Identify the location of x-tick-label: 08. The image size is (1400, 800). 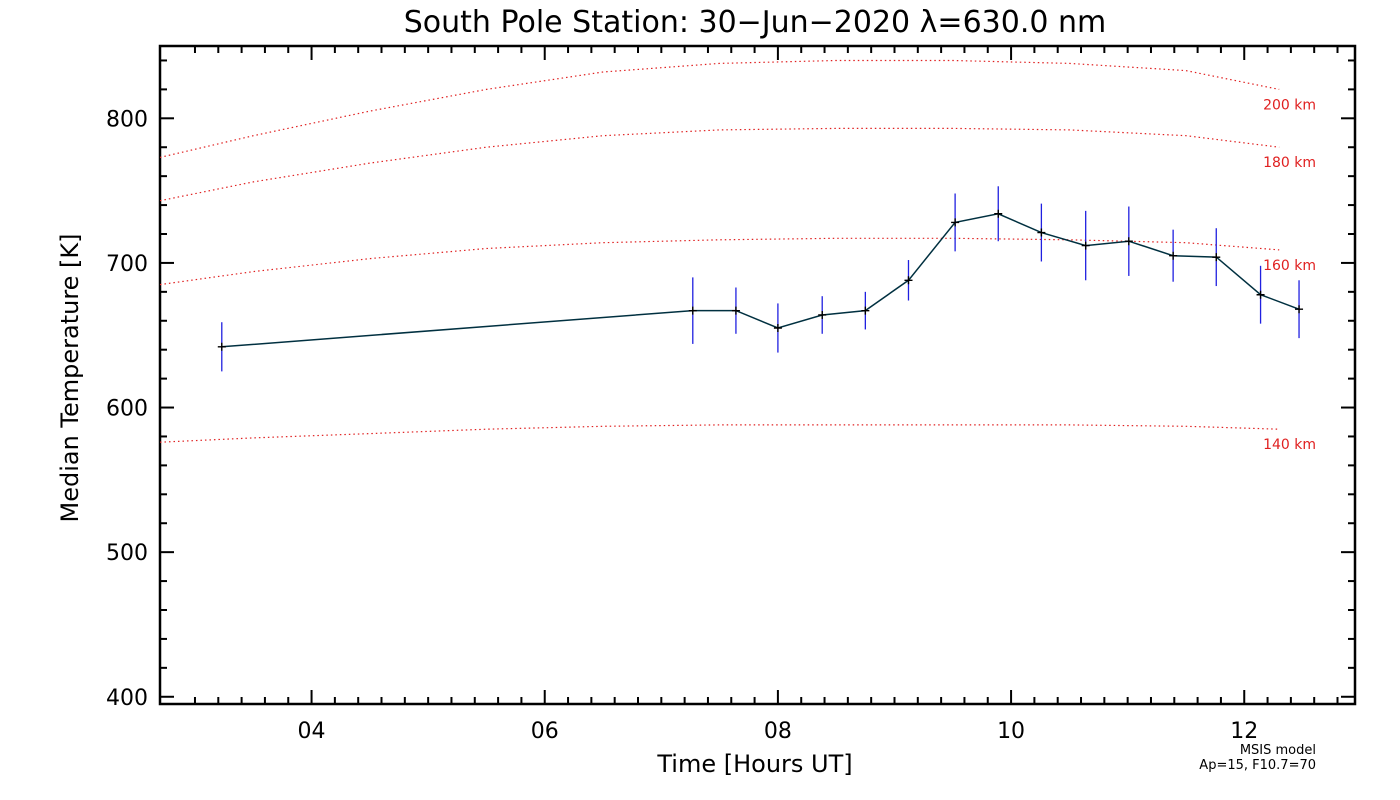
(778, 731).